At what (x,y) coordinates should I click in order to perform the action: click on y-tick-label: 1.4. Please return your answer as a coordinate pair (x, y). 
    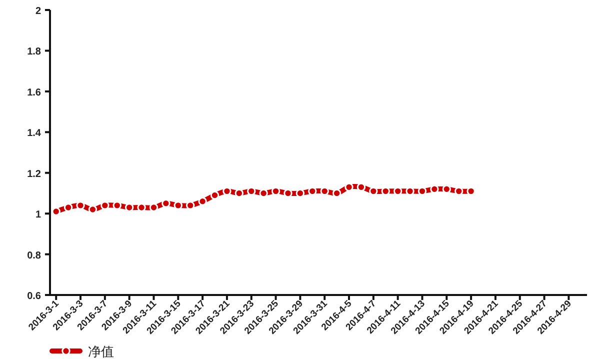
    Looking at the image, I should click on (34, 134).